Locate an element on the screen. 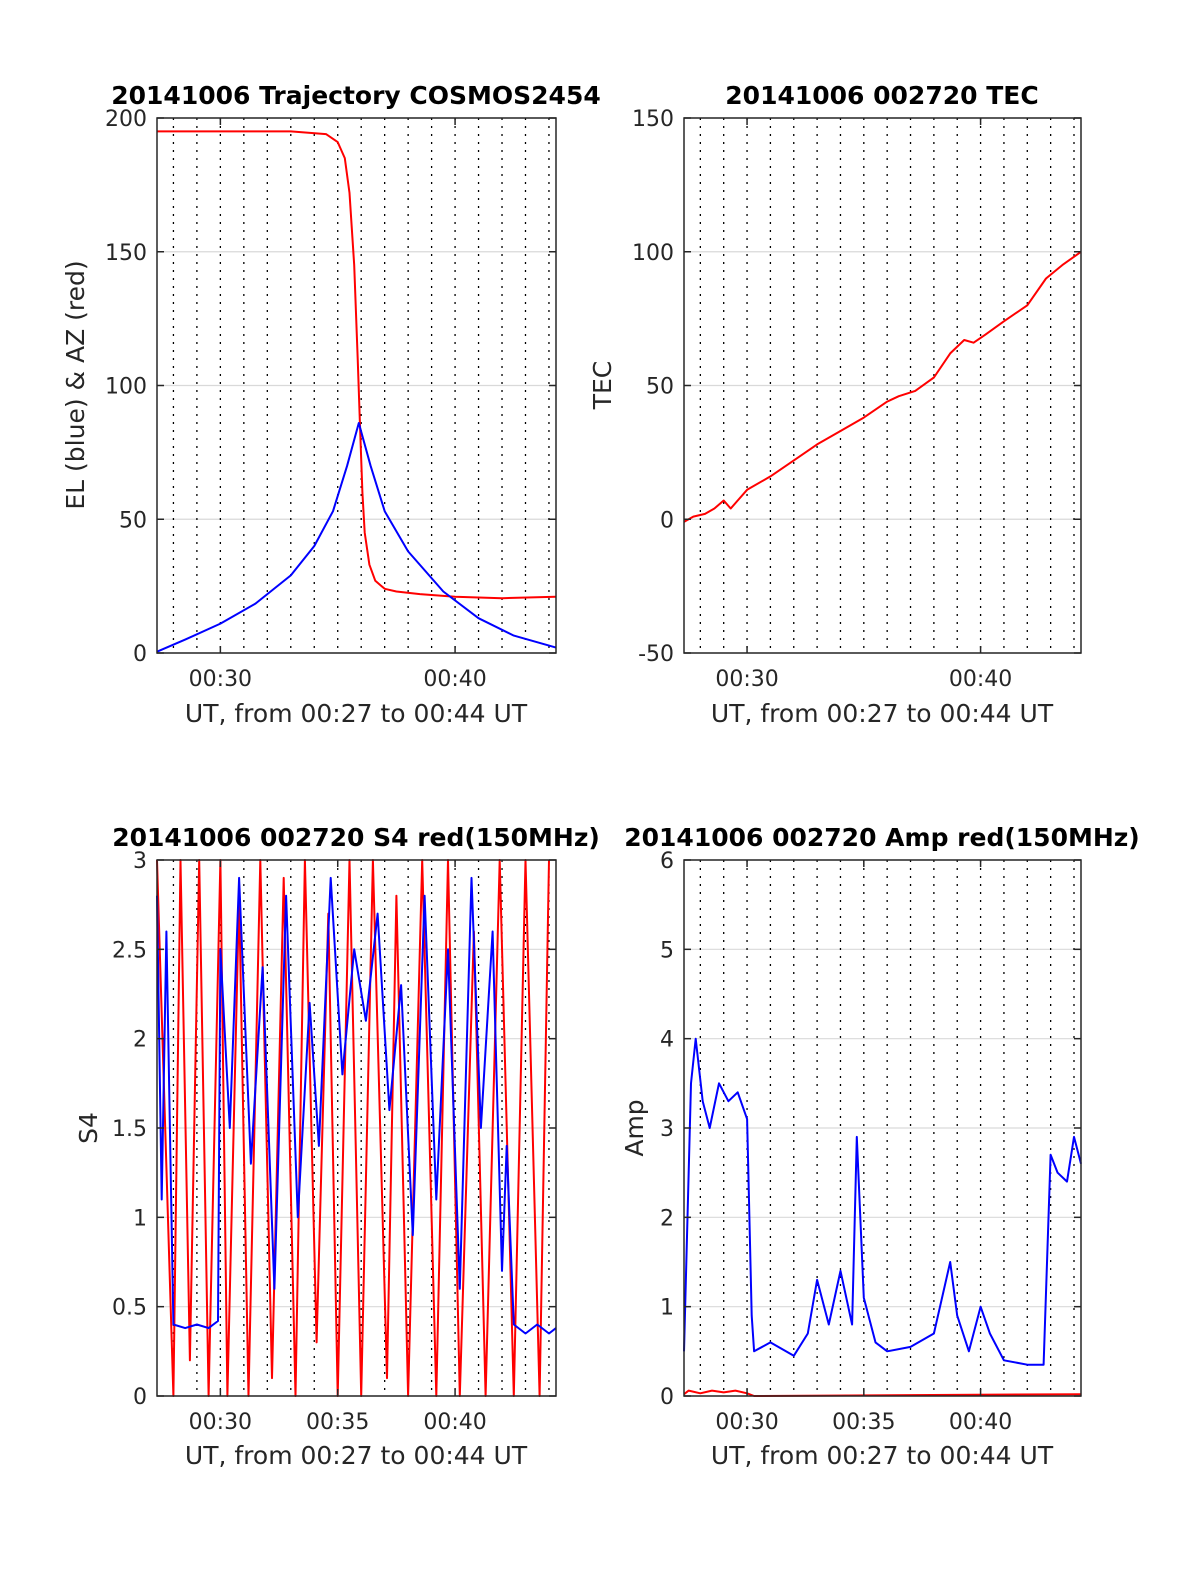  y-axis-label: TEC is located at coordinates (602, 386).